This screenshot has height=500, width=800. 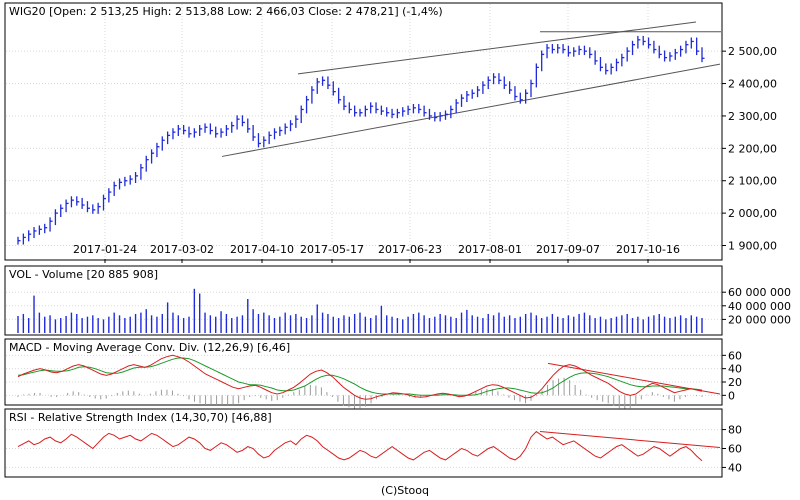 I want to click on macd-y-tick-label: 20, so click(x=735, y=382).